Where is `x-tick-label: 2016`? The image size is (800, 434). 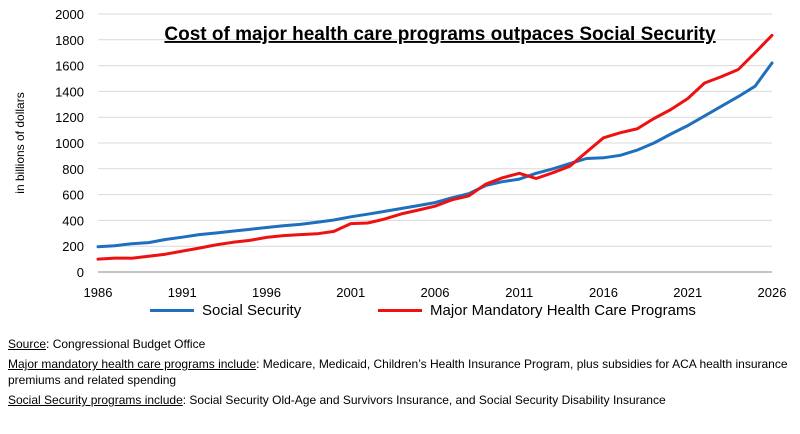
x-tick-label: 2016 is located at coordinates (603, 292).